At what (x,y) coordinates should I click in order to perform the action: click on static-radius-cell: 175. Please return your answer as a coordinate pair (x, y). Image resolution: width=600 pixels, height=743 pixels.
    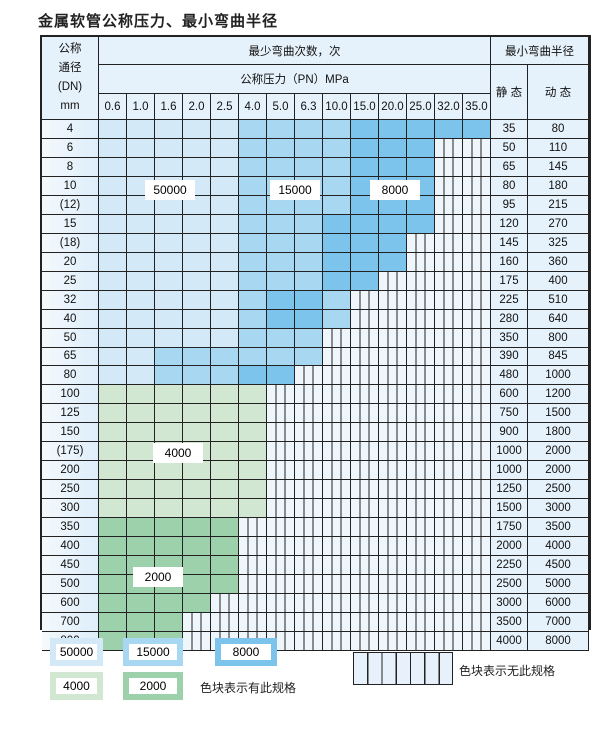
    Looking at the image, I should click on (509, 281).